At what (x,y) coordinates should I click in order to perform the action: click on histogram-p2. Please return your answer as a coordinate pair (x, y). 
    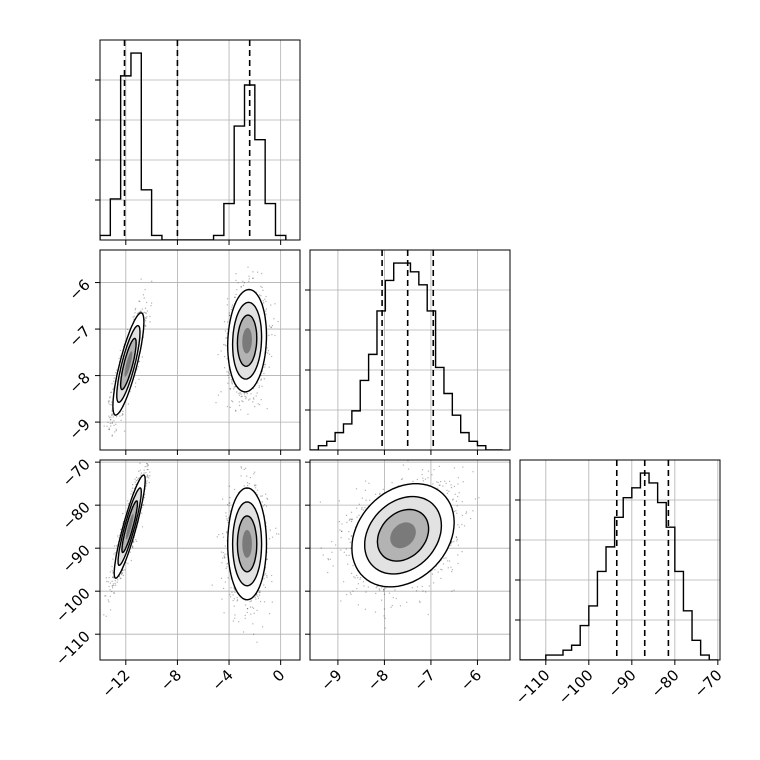
    Looking at the image, I should click on (619, 566).